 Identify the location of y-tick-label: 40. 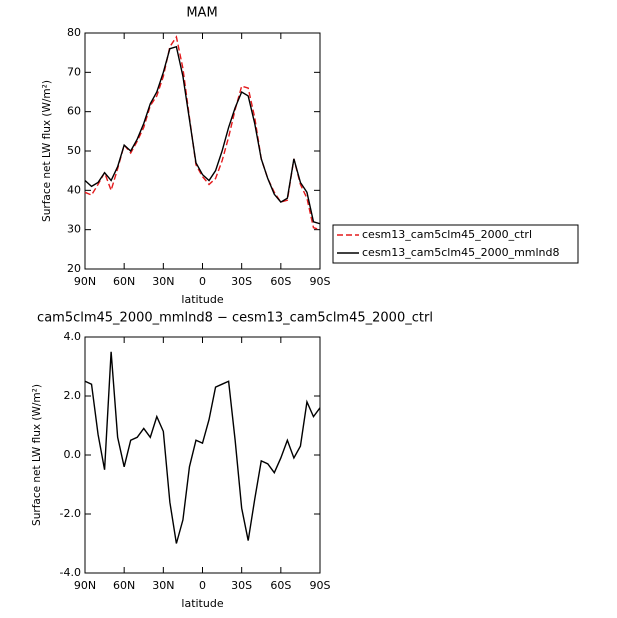
(74, 189).